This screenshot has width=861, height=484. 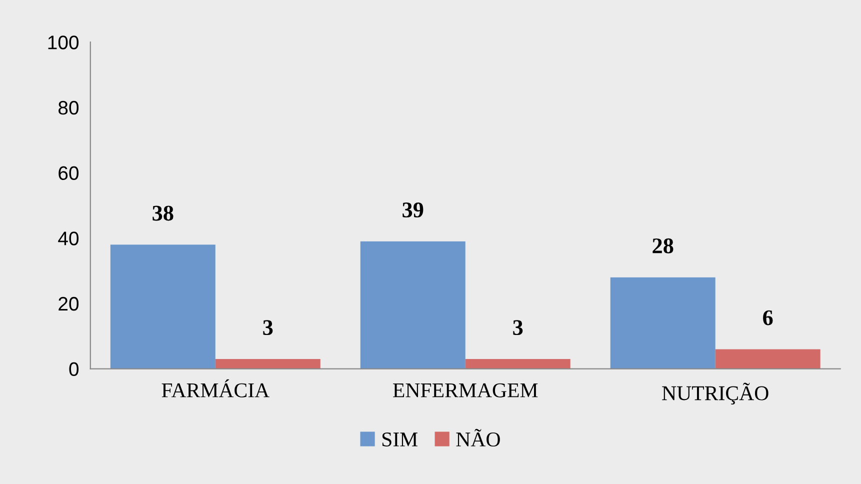 What do you see at coordinates (478, 437) in the screenshot?
I see `legend-label: NÃO` at bounding box center [478, 437].